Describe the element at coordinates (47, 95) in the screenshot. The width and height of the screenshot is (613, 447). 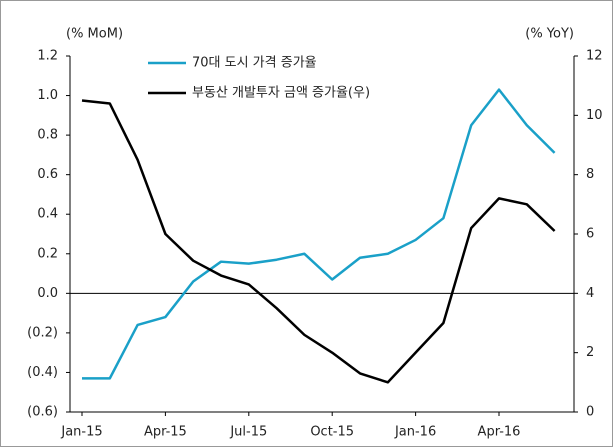
I see `y-tick-label: 1.0` at that location.